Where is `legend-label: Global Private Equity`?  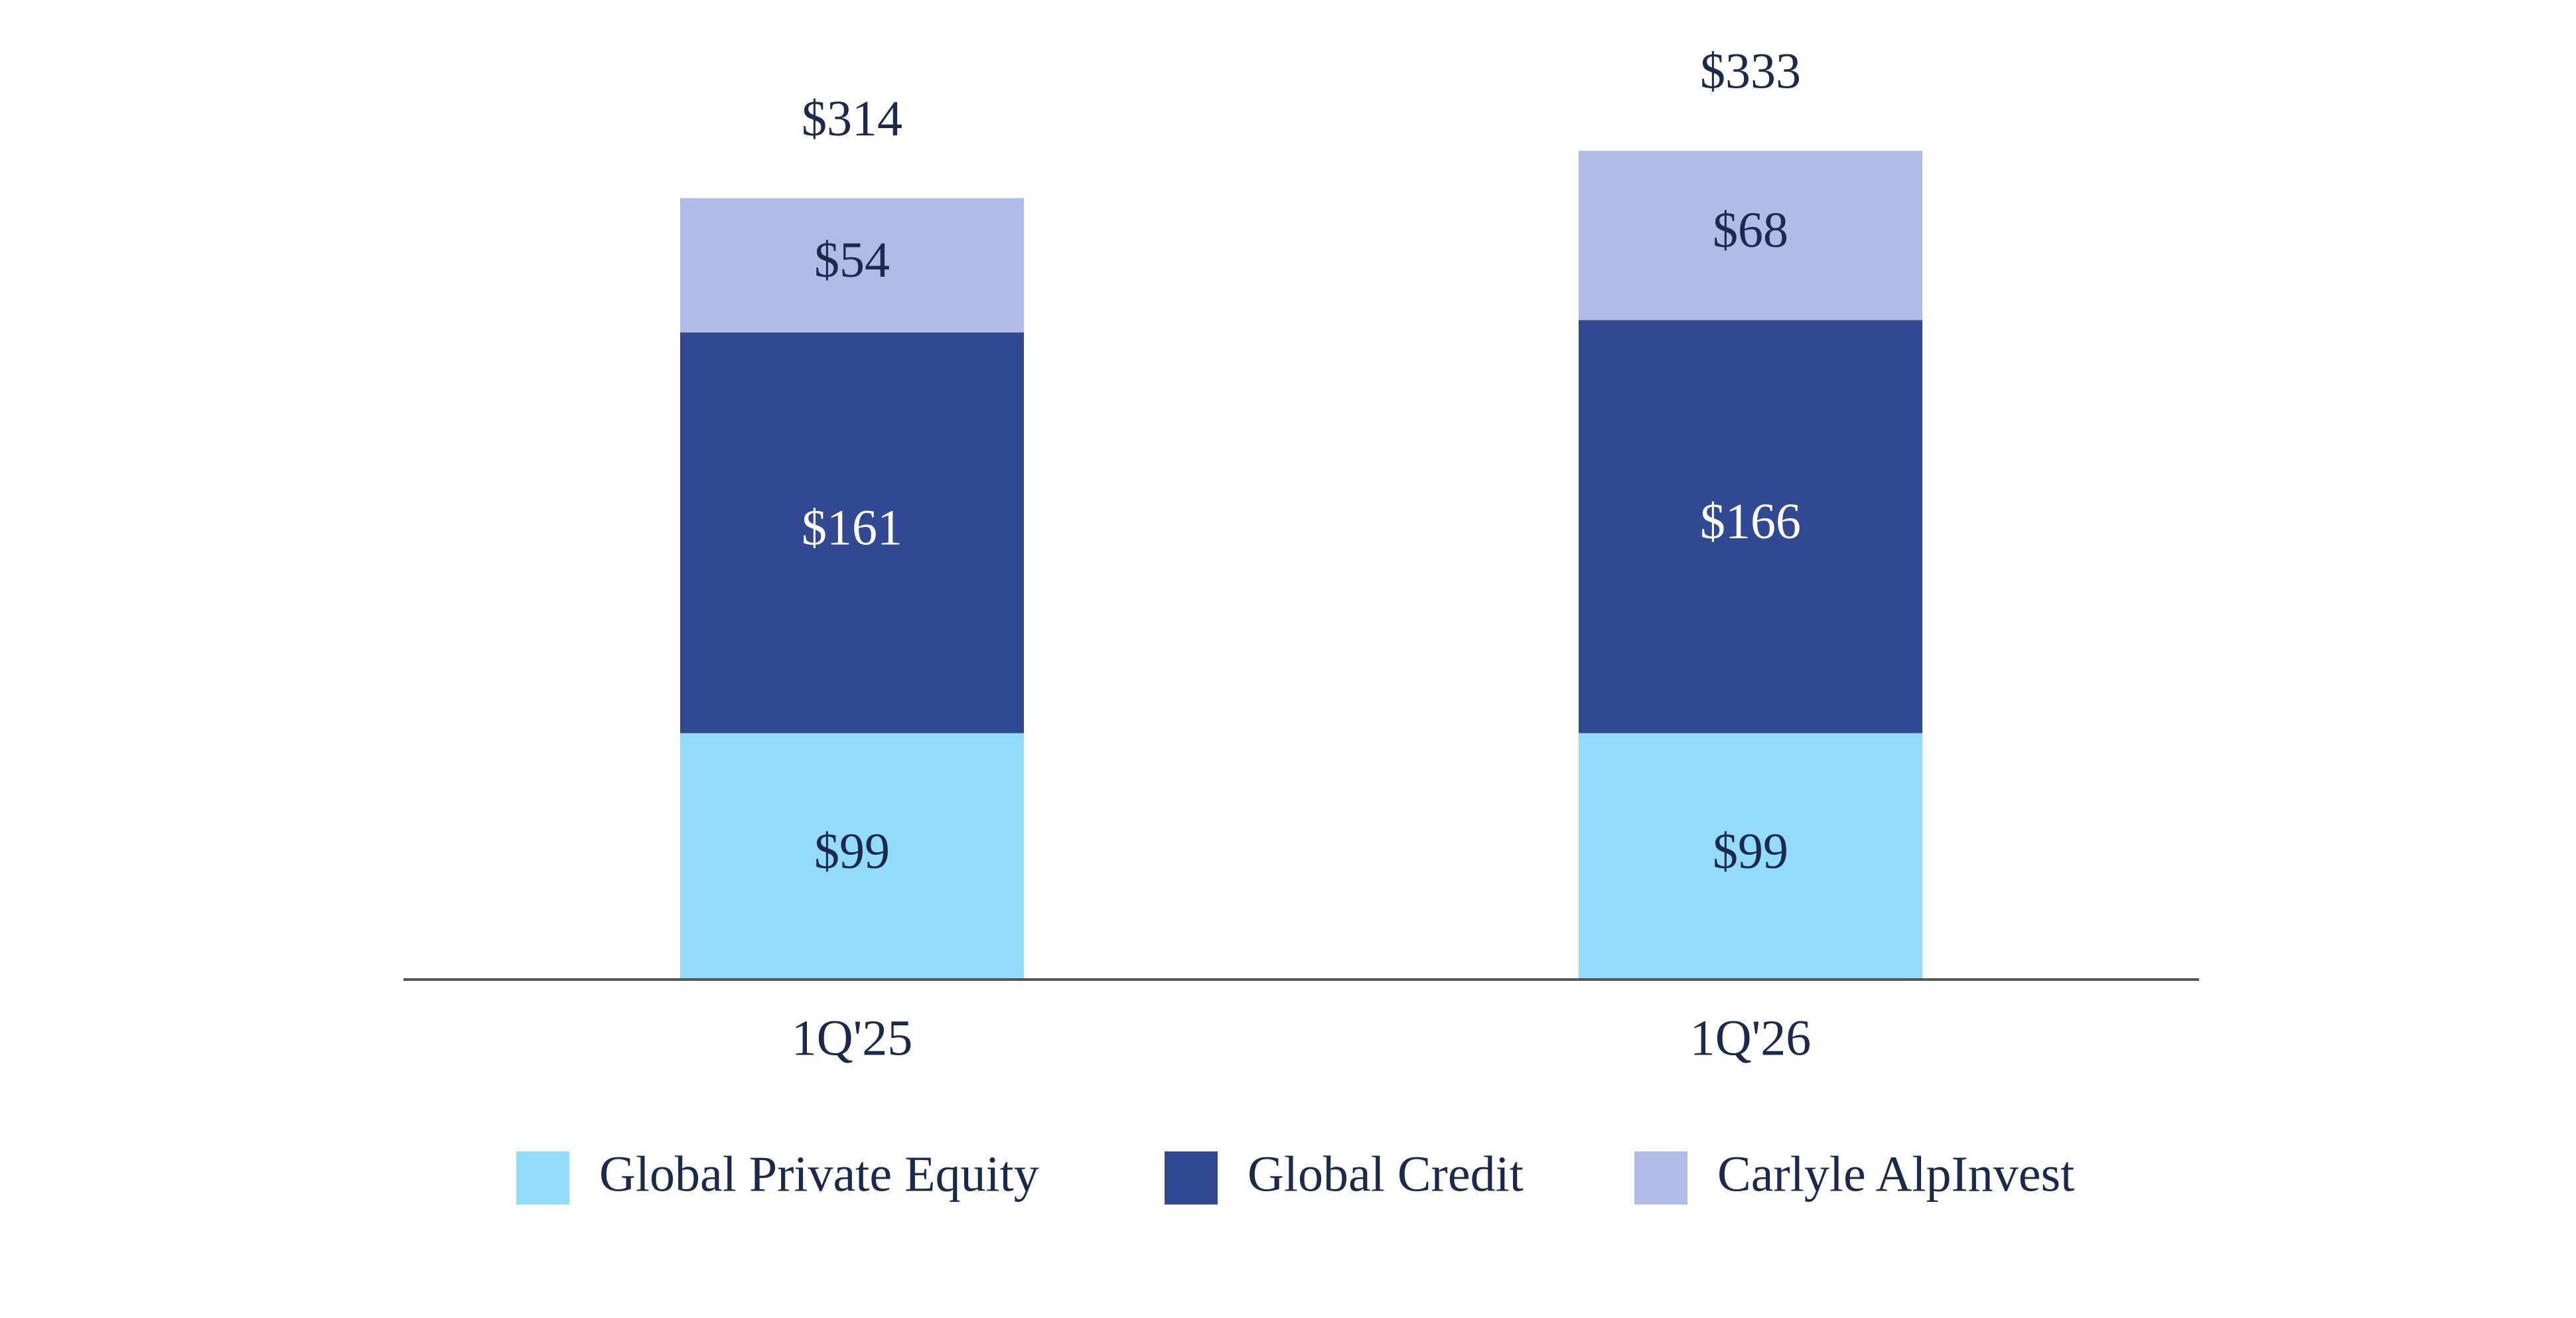 legend-label: Global Private Equity is located at coordinates (819, 1174).